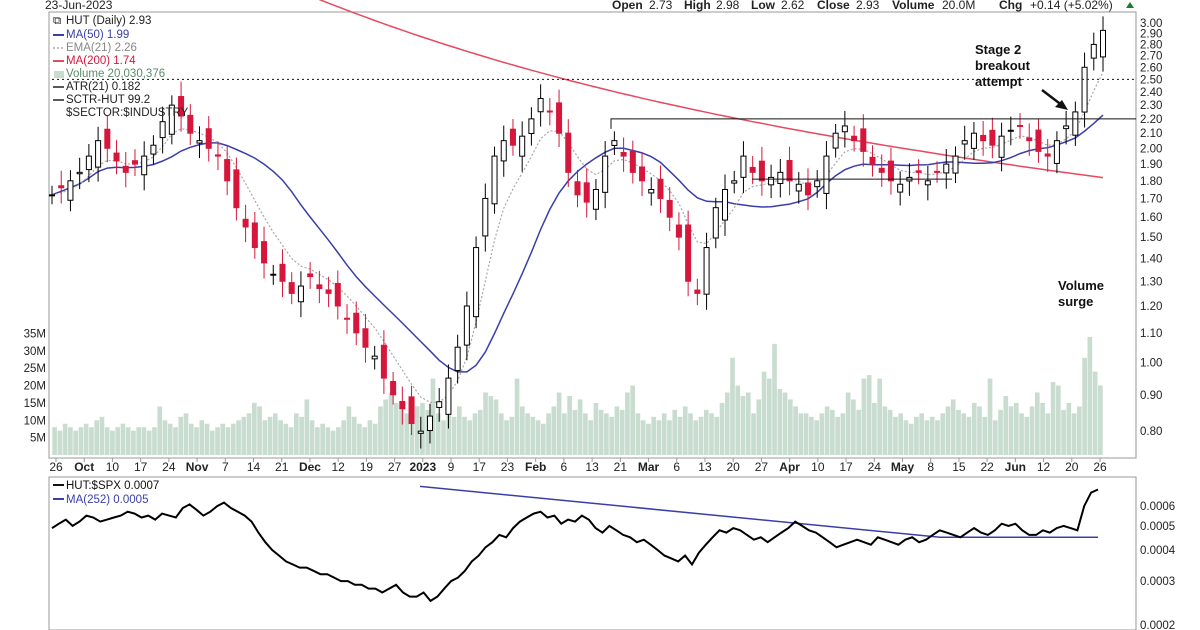  What do you see at coordinates (57, 21) in the screenshot?
I see `chart-icon-glyph: ⧉` at bounding box center [57, 21].